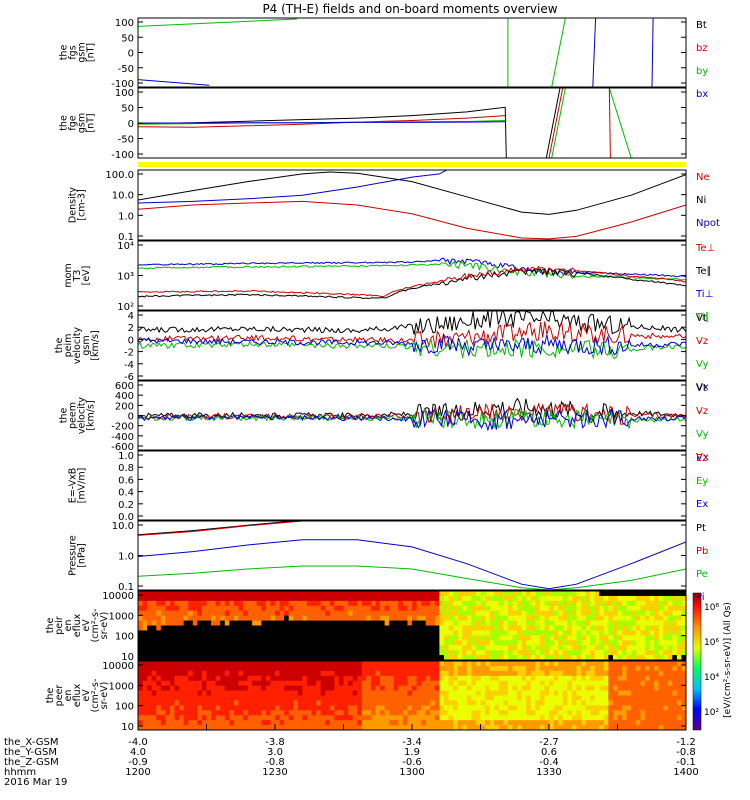  Describe the element at coordinates (412, 661) in the screenshot. I see `spectrogram-layer` at that location.